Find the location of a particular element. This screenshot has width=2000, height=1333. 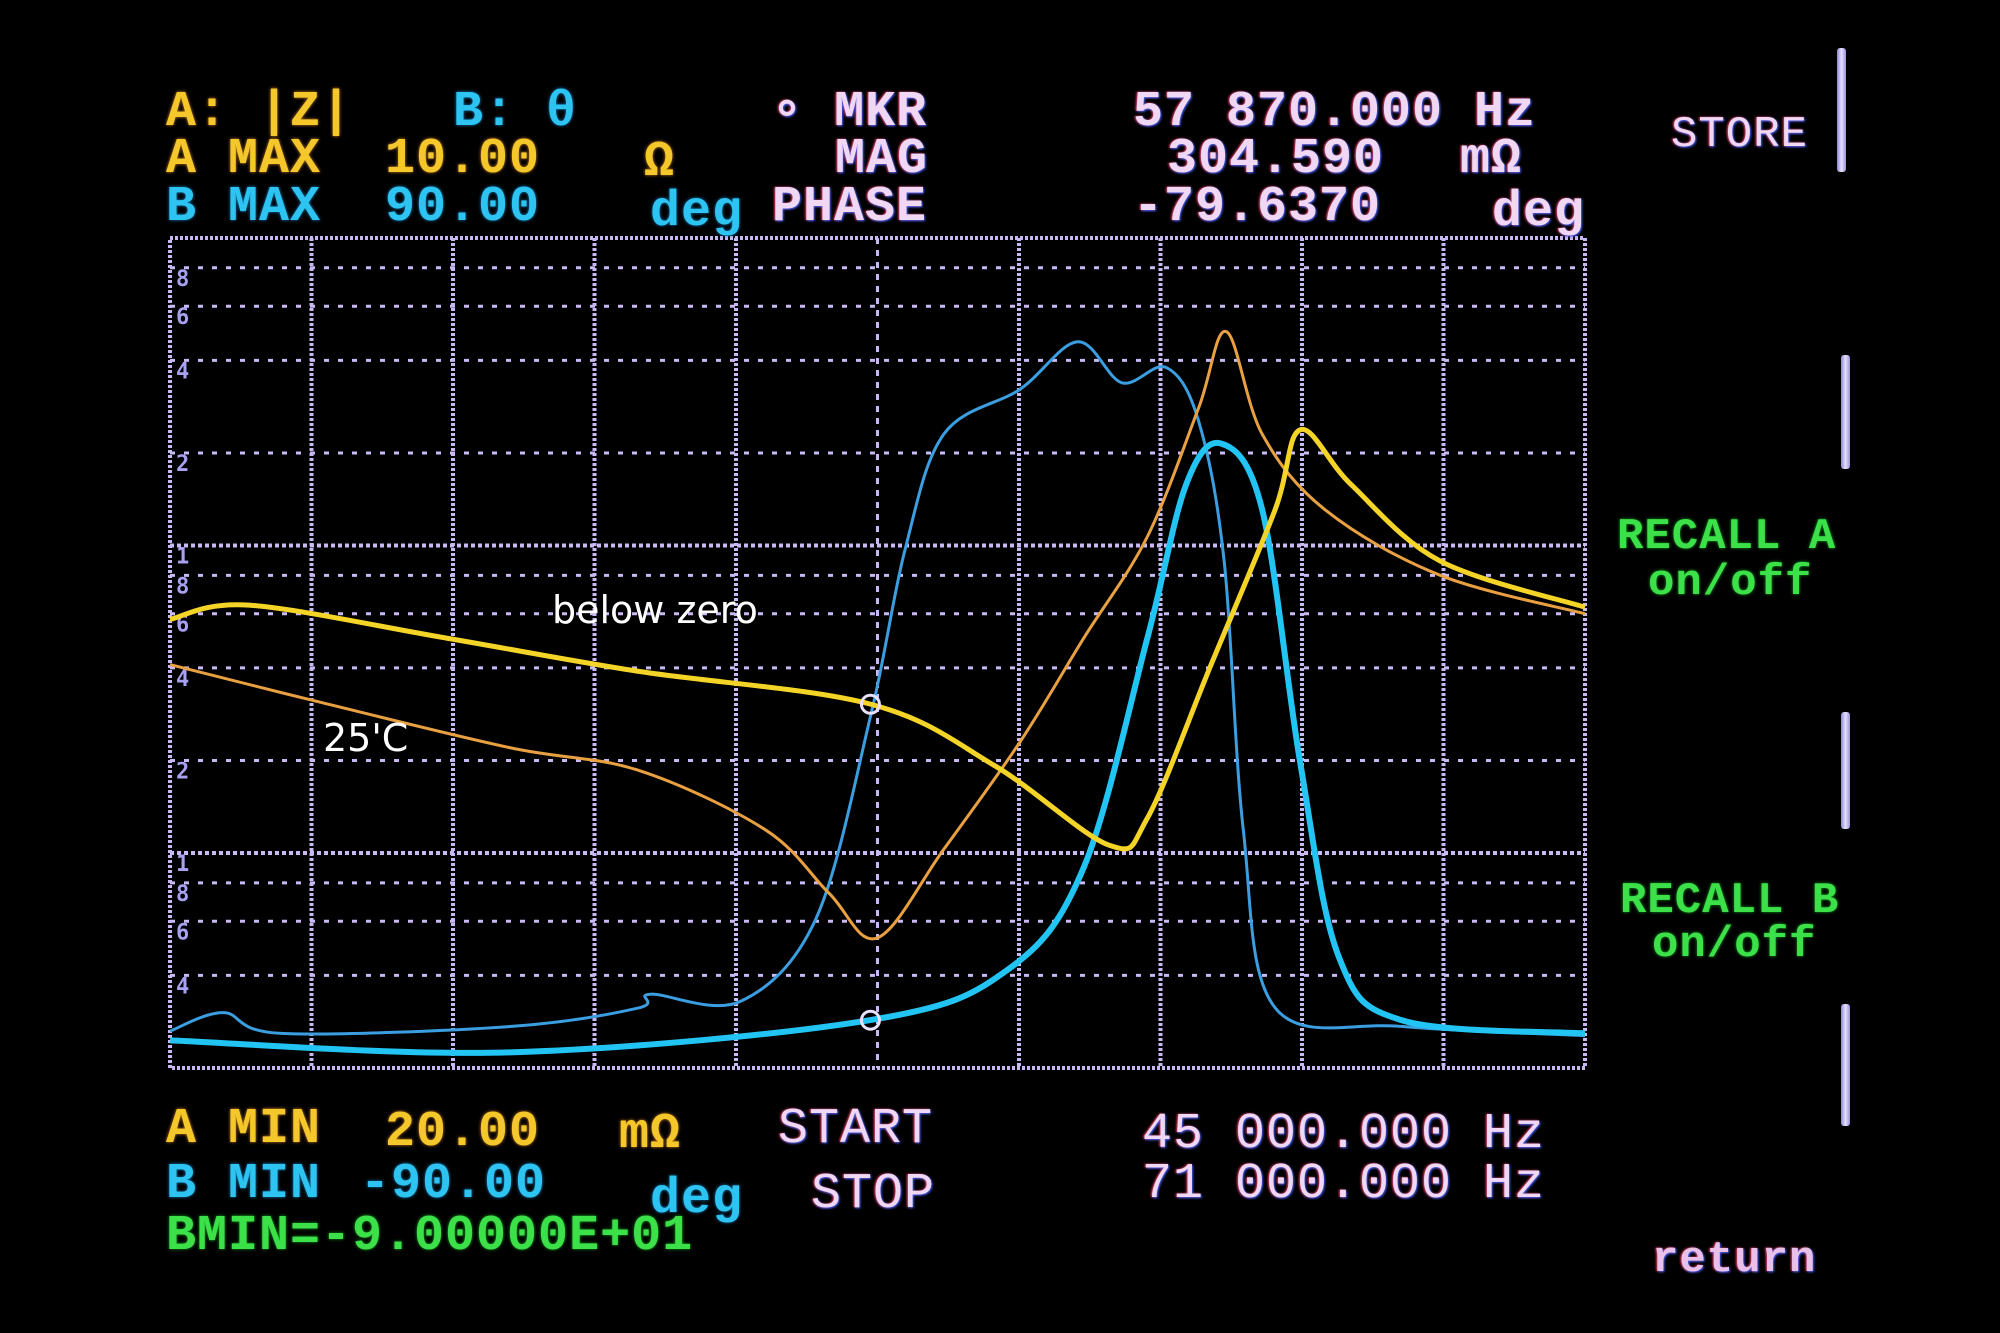

a-max-label: A MAX is located at coordinates (244, 159).